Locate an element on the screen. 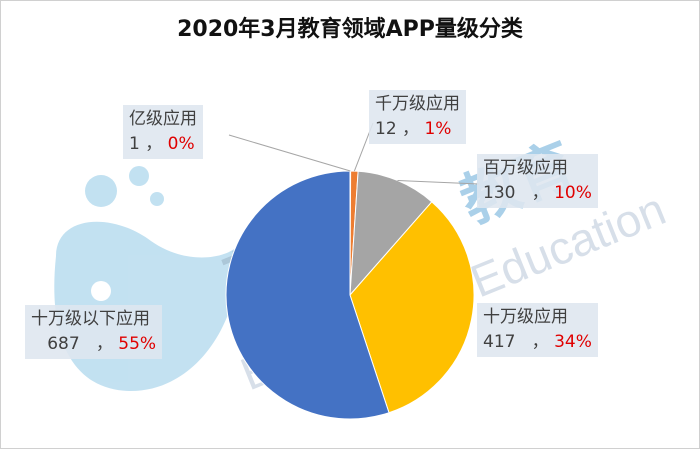 The width and height of the screenshot is (700, 450). label-shiwan-yixia-name: 十万级以下应用 is located at coordinates (90, 319).